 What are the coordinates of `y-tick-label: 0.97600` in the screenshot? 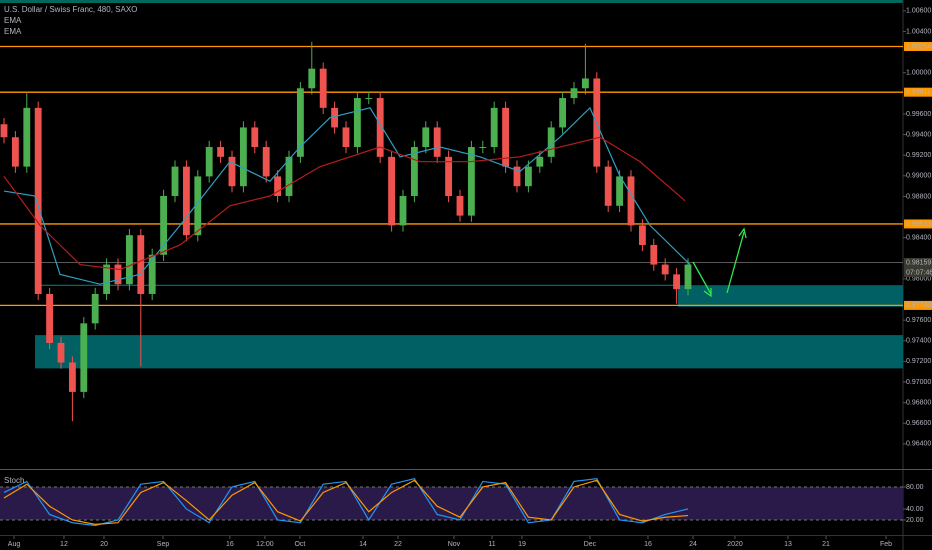 It's located at (918, 320).